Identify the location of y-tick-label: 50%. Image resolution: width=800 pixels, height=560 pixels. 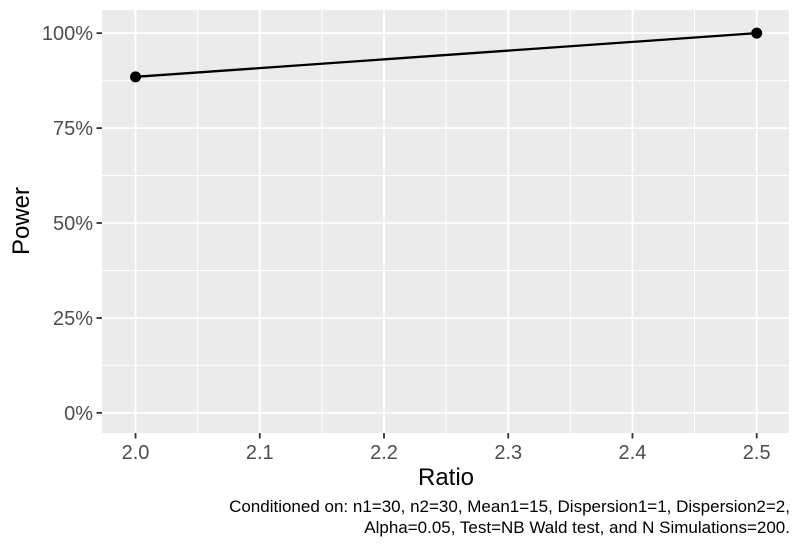
(73, 224).